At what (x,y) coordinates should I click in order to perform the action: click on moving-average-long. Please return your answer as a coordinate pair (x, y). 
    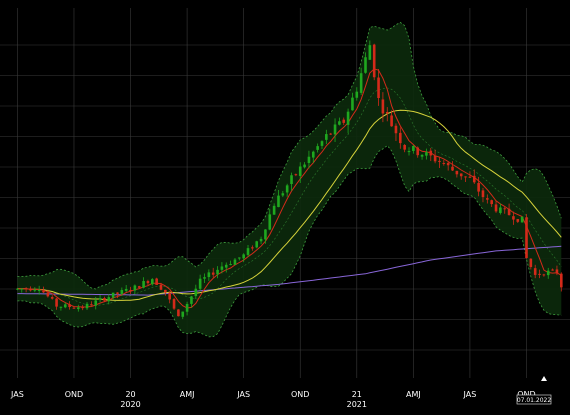
    Looking at the image, I should click on (289, 270).